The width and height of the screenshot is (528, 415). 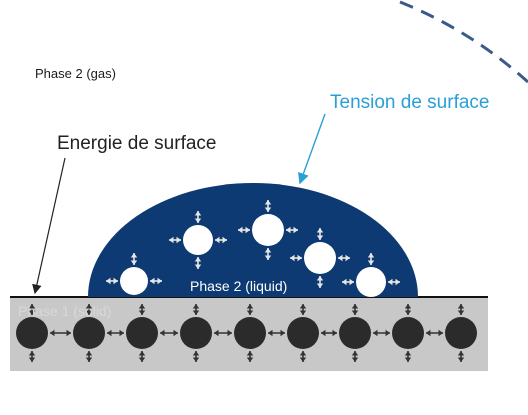 I want to click on gas-phase-label: Phase 2 (gas), so click(x=75, y=73).